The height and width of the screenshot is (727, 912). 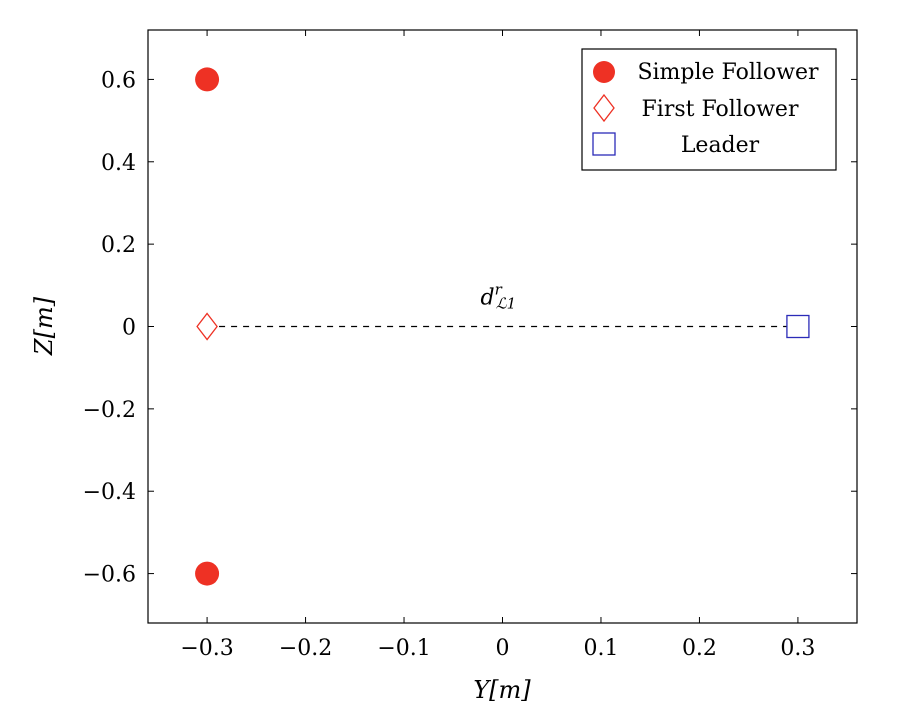 I want to click on legend-label-first-follower: First Follower, so click(x=720, y=109).